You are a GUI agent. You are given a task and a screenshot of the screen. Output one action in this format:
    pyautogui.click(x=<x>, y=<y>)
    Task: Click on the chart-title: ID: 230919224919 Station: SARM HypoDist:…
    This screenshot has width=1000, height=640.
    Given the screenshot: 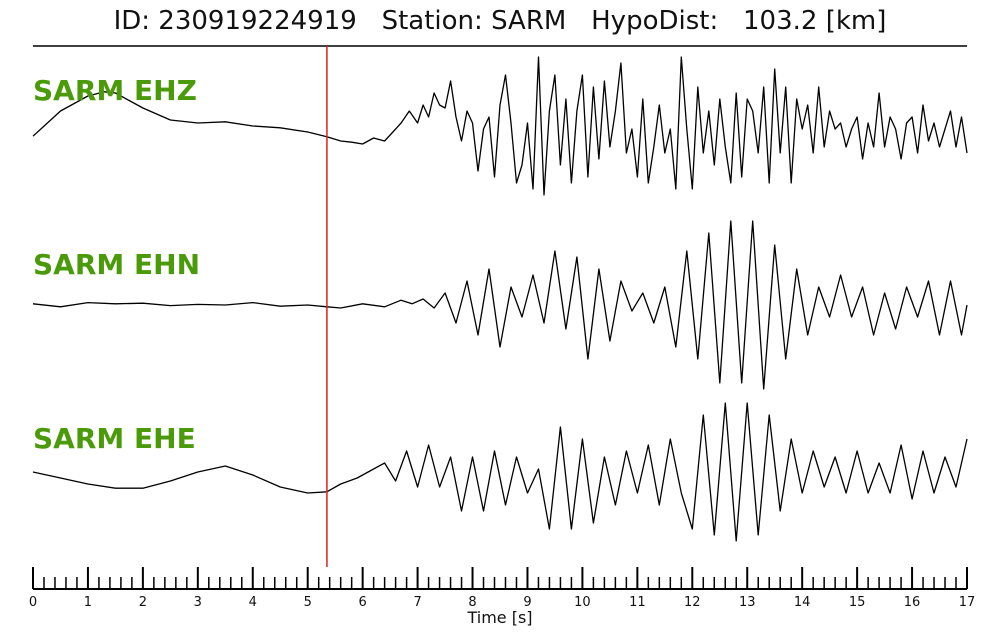 What is the action you would take?
    pyautogui.click(x=500, y=21)
    